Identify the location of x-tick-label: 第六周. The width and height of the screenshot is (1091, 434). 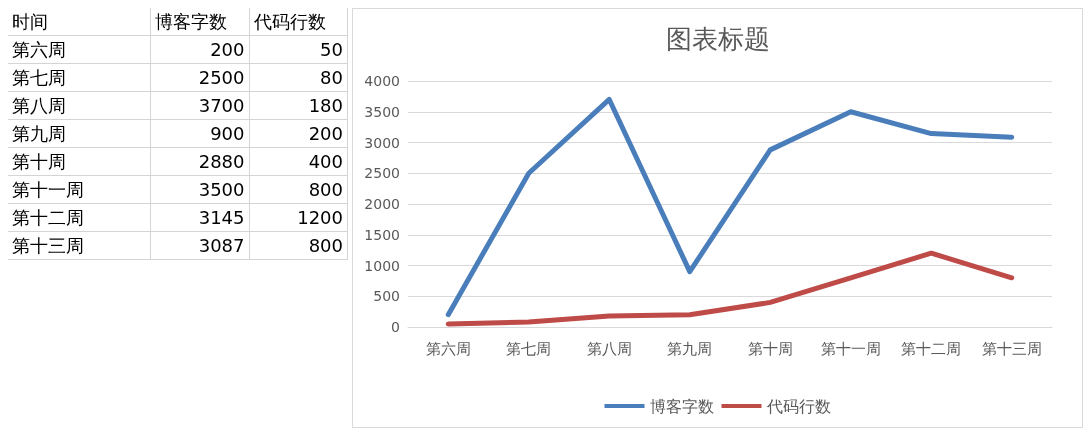
(448, 348).